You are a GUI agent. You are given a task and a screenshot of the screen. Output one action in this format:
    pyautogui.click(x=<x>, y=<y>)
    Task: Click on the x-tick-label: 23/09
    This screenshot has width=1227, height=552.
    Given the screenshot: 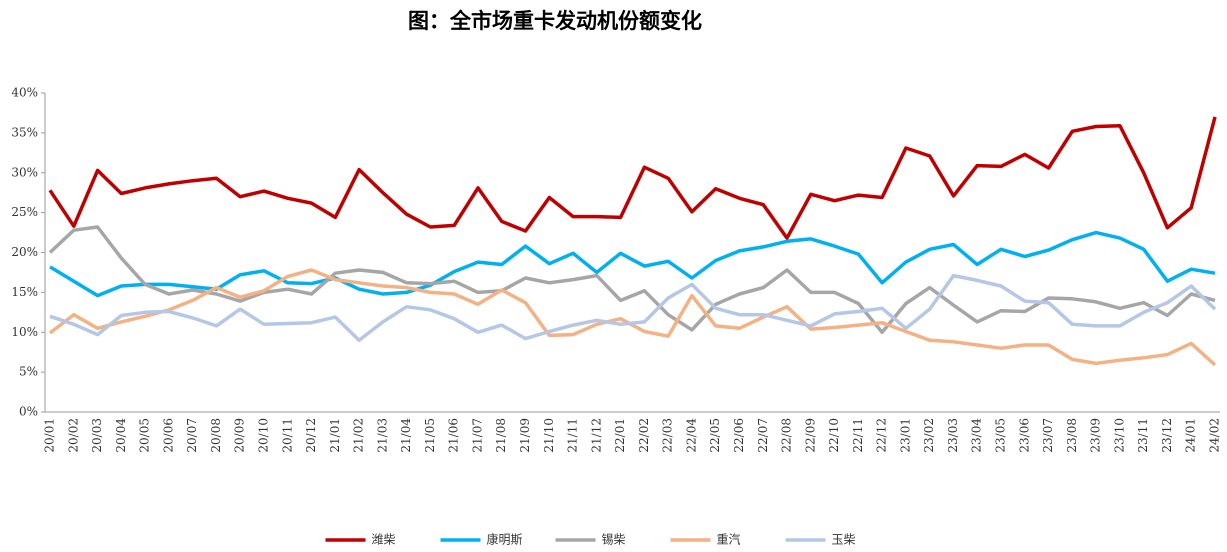 What is the action you would take?
    pyautogui.click(x=1096, y=435)
    